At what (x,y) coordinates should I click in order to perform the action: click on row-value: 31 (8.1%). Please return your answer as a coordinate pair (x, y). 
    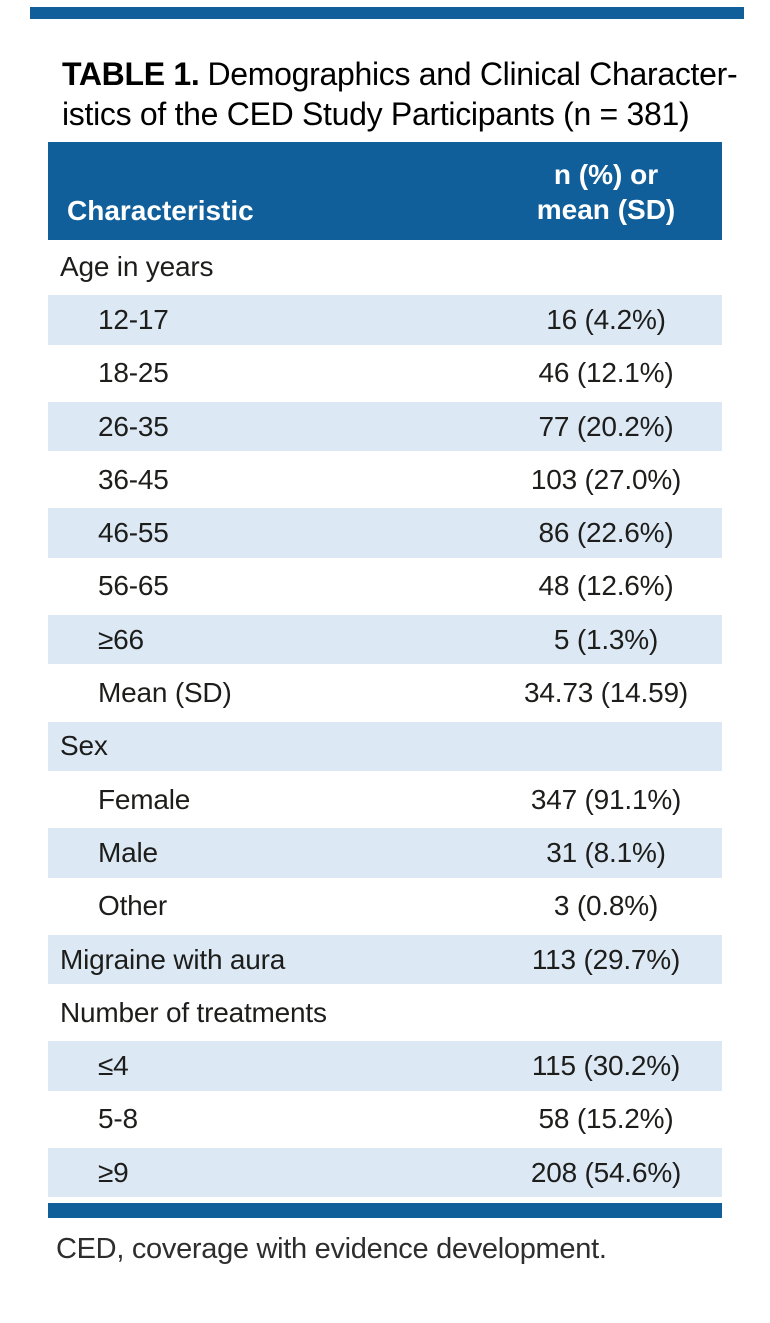
    Looking at the image, I should click on (606, 852).